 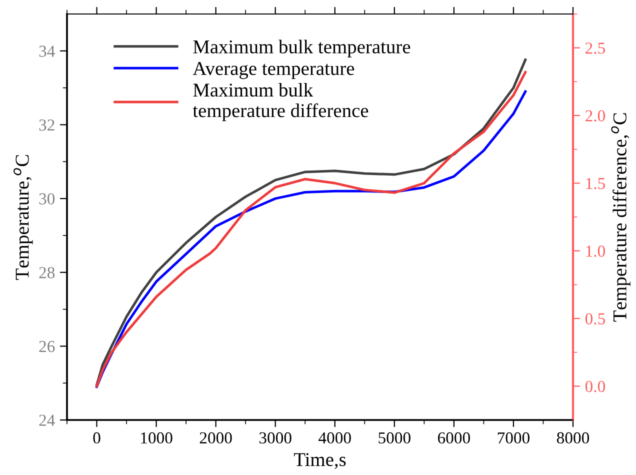 What do you see at coordinates (596, 251) in the screenshot?
I see `y2-tick-label: 1.0` at bounding box center [596, 251].